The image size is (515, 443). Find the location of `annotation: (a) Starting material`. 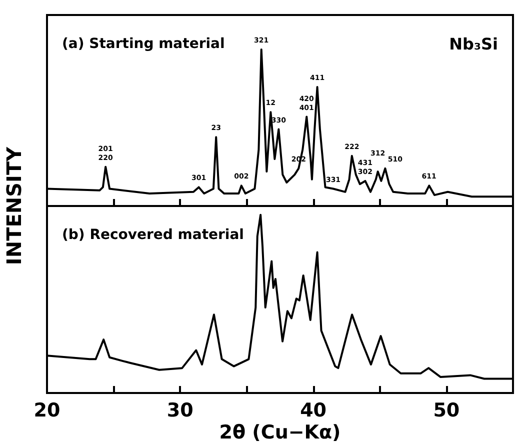

annotation: (a) Starting material is located at coordinates (143, 44).